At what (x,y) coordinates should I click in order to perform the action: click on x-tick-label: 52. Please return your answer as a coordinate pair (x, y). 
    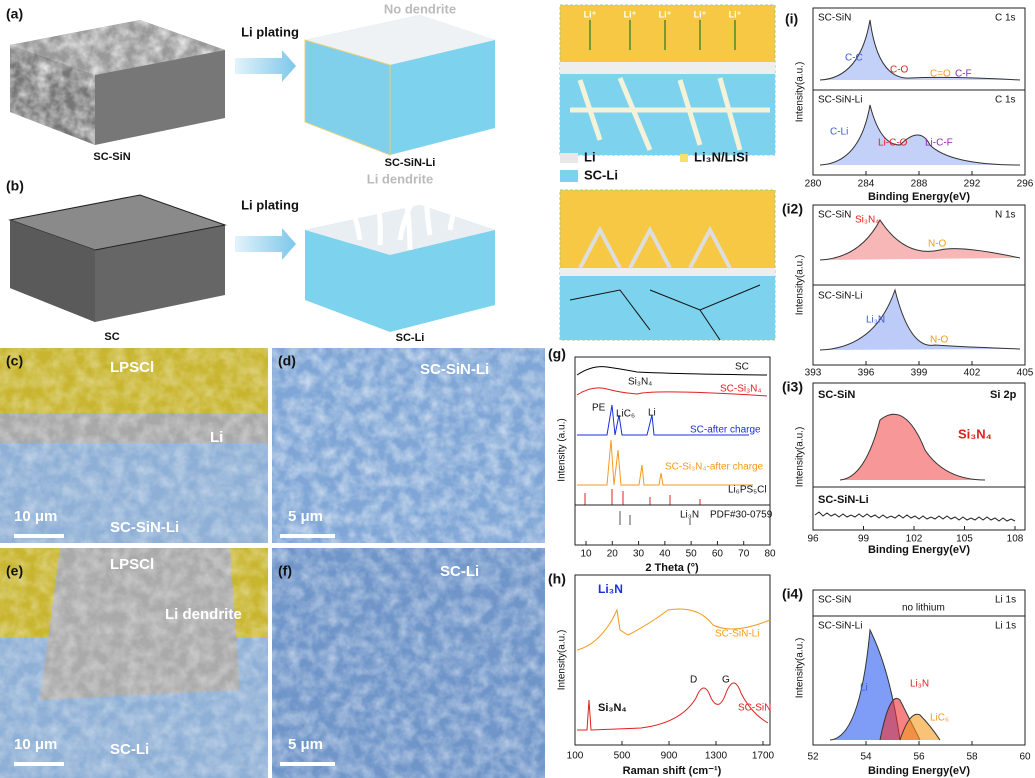
    Looking at the image, I should click on (813, 757).